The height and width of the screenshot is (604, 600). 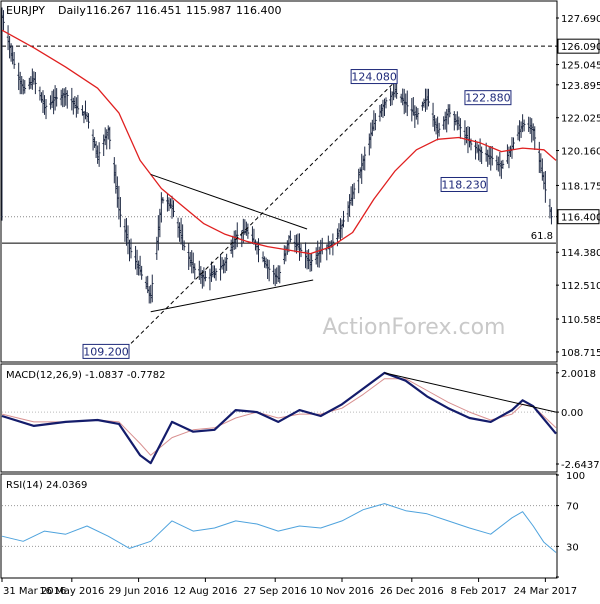 What do you see at coordinates (412, 591) in the screenshot?
I see `x-tick-label-6: 26 Dec 2016` at bounding box center [412, 591].